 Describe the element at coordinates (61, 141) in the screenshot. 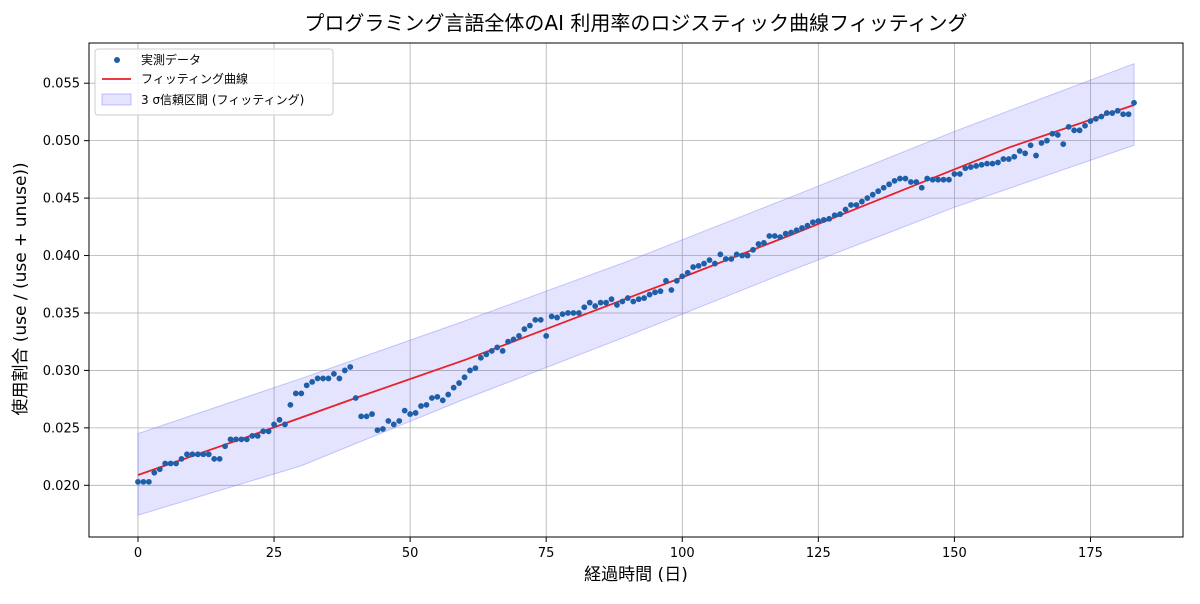

I see `y-tick-label: 0.050` at that location.